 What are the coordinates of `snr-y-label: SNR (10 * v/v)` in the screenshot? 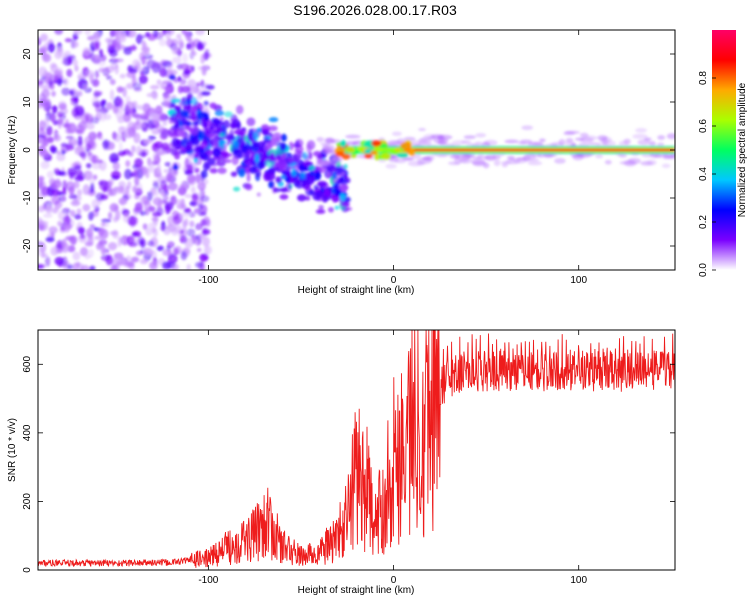 It's located at (12, 450).